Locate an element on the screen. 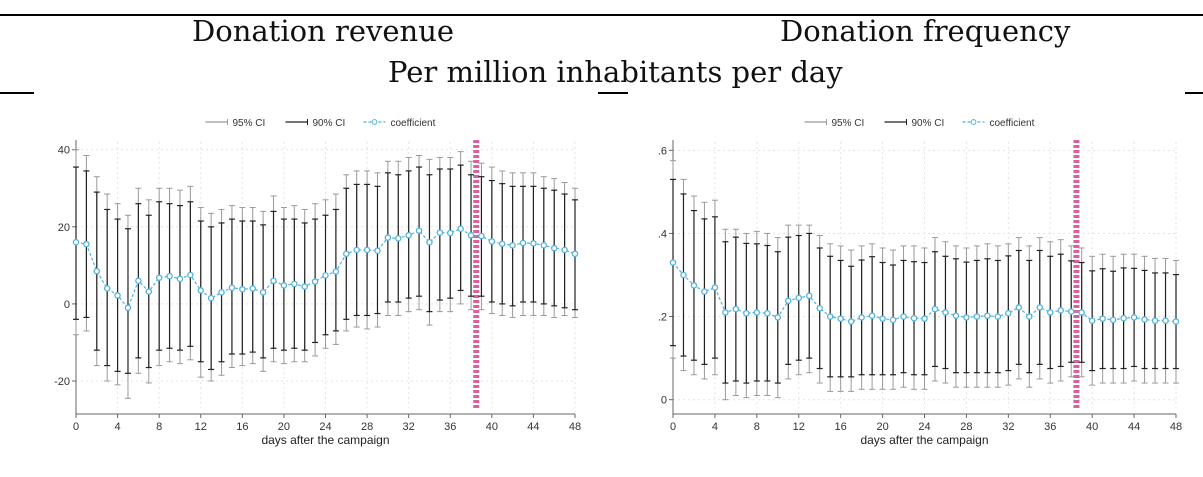 This screenshot has width=1203, height=477. right-panel-title: Donation frequency is located at coordinates (925, 31).